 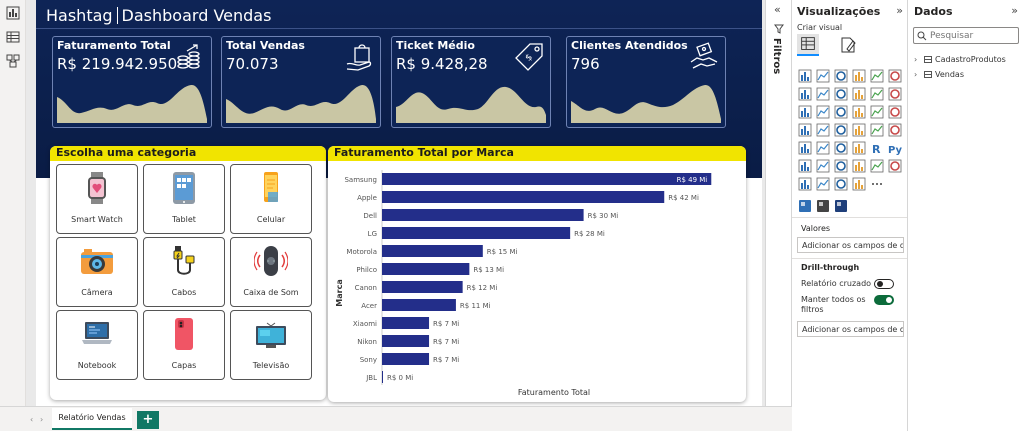 What do you see at coordinates (841, 184) in the screenshot?
I see `arcgis-visual-icon` at bounding box center [841, 184].